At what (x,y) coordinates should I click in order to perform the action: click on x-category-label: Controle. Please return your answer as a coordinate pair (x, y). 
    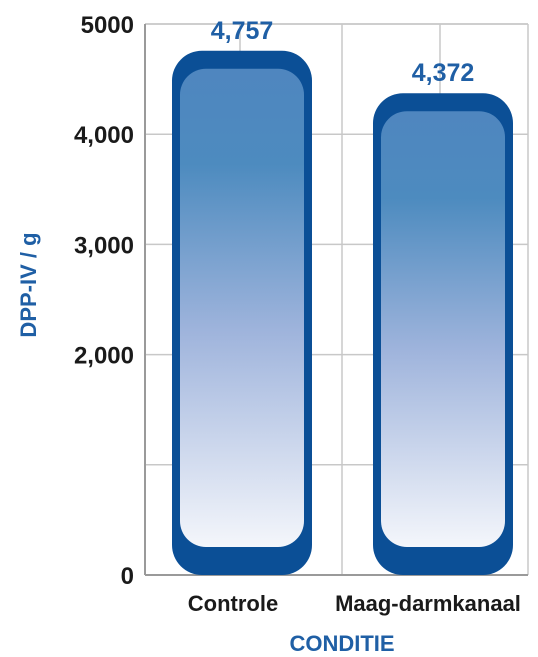
    Looking at the image, I should click on (233, 603).